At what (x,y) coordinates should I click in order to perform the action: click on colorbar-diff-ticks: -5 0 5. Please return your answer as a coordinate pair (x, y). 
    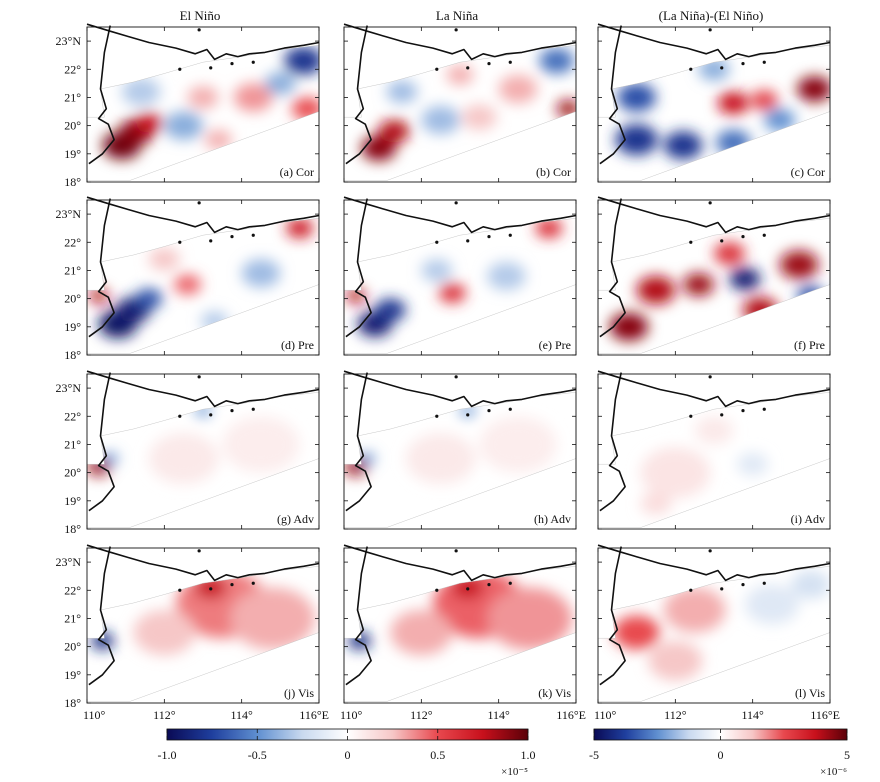
    Looking at the image, I should click on (719, 745).